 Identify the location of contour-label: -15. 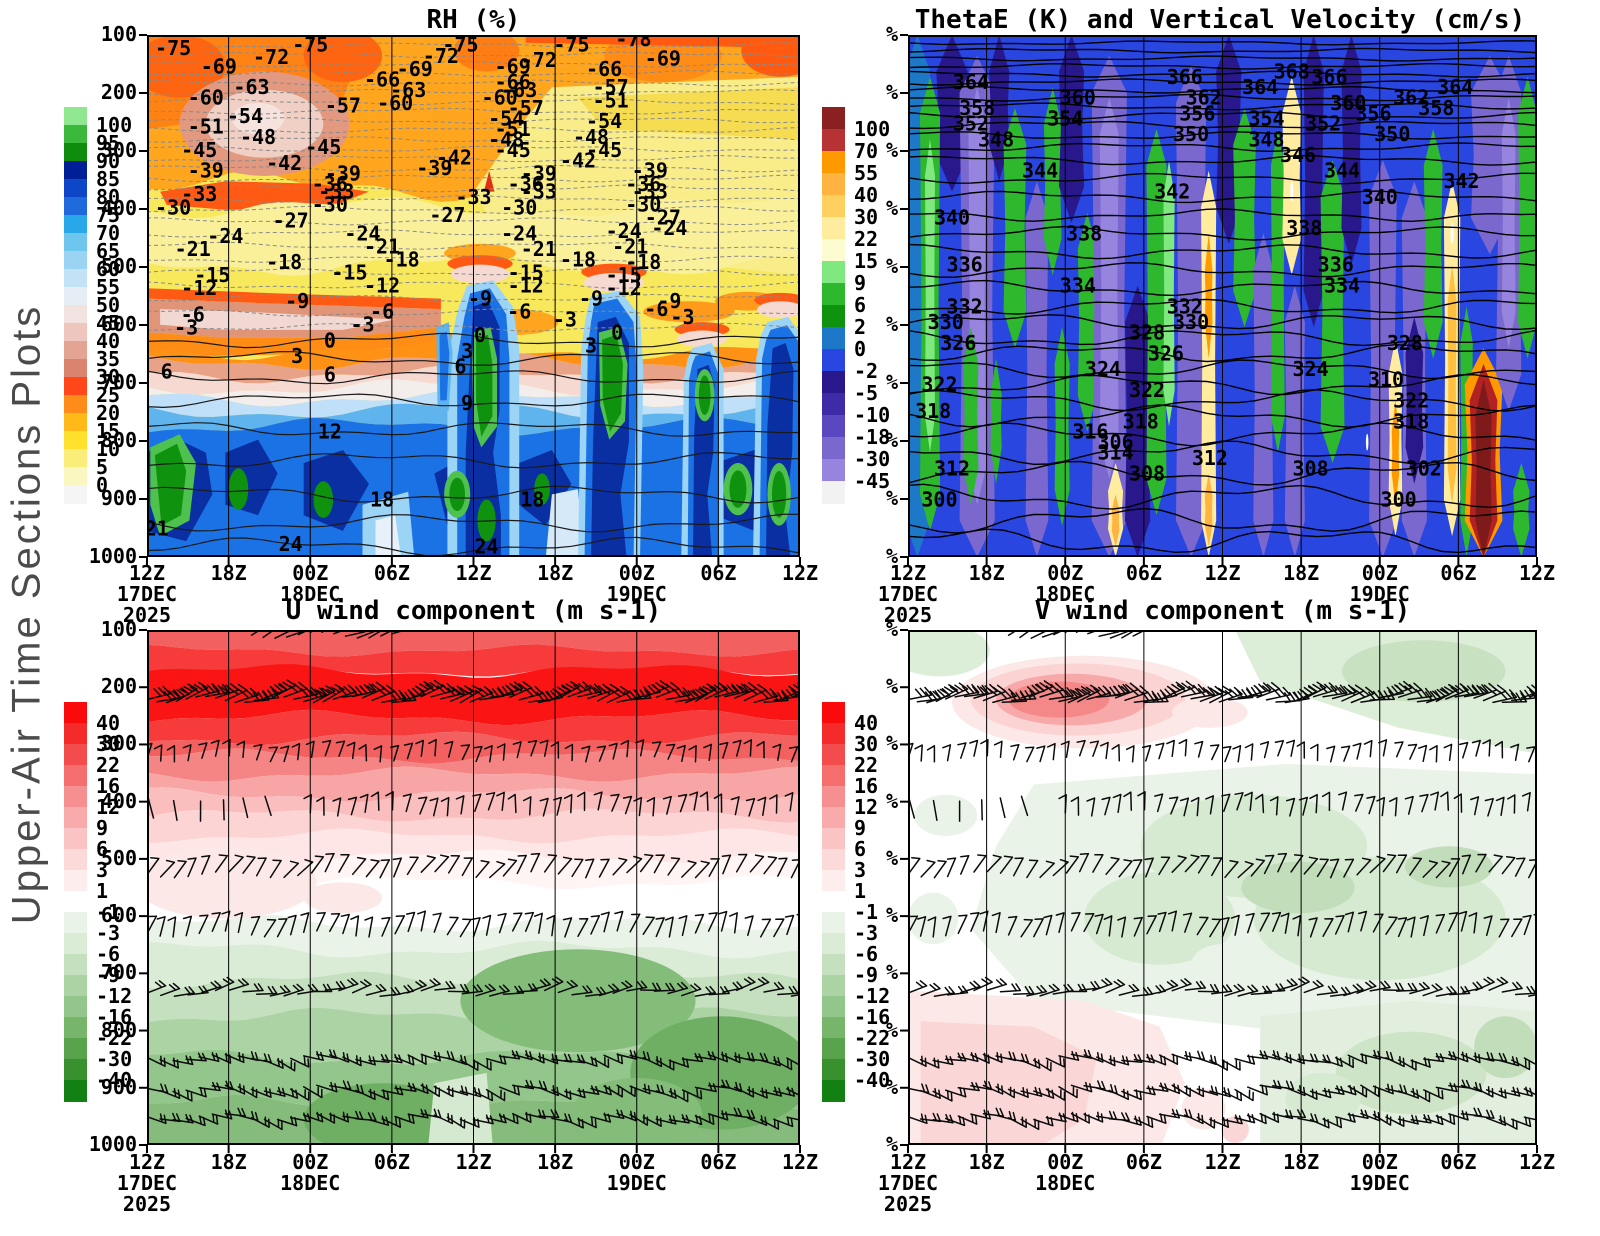
(349, 273).